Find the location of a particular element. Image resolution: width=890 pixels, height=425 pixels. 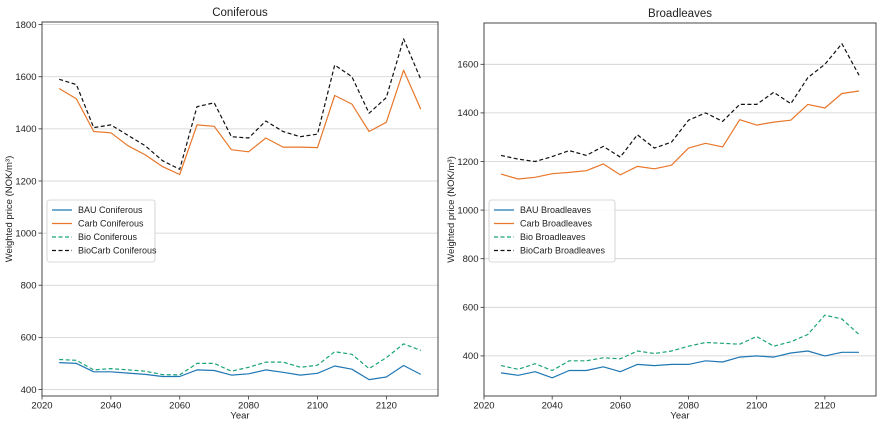

series-line-bau-coniferous is located at coordinates (240, 371).